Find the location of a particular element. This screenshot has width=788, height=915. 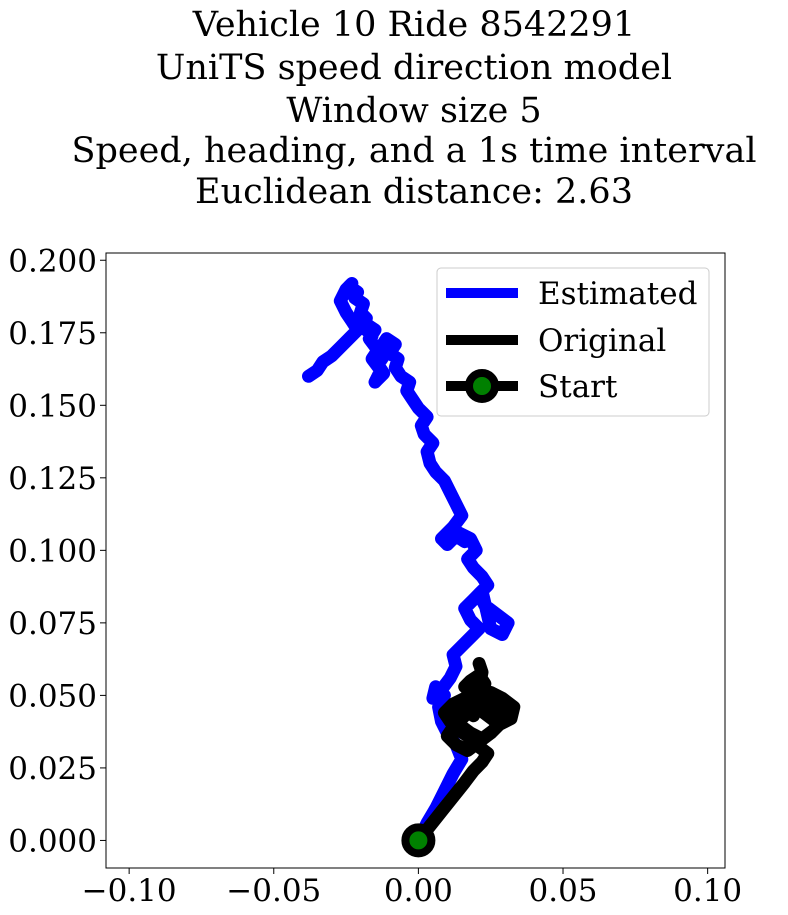

series-original-group is located at coordinates (466, 752).